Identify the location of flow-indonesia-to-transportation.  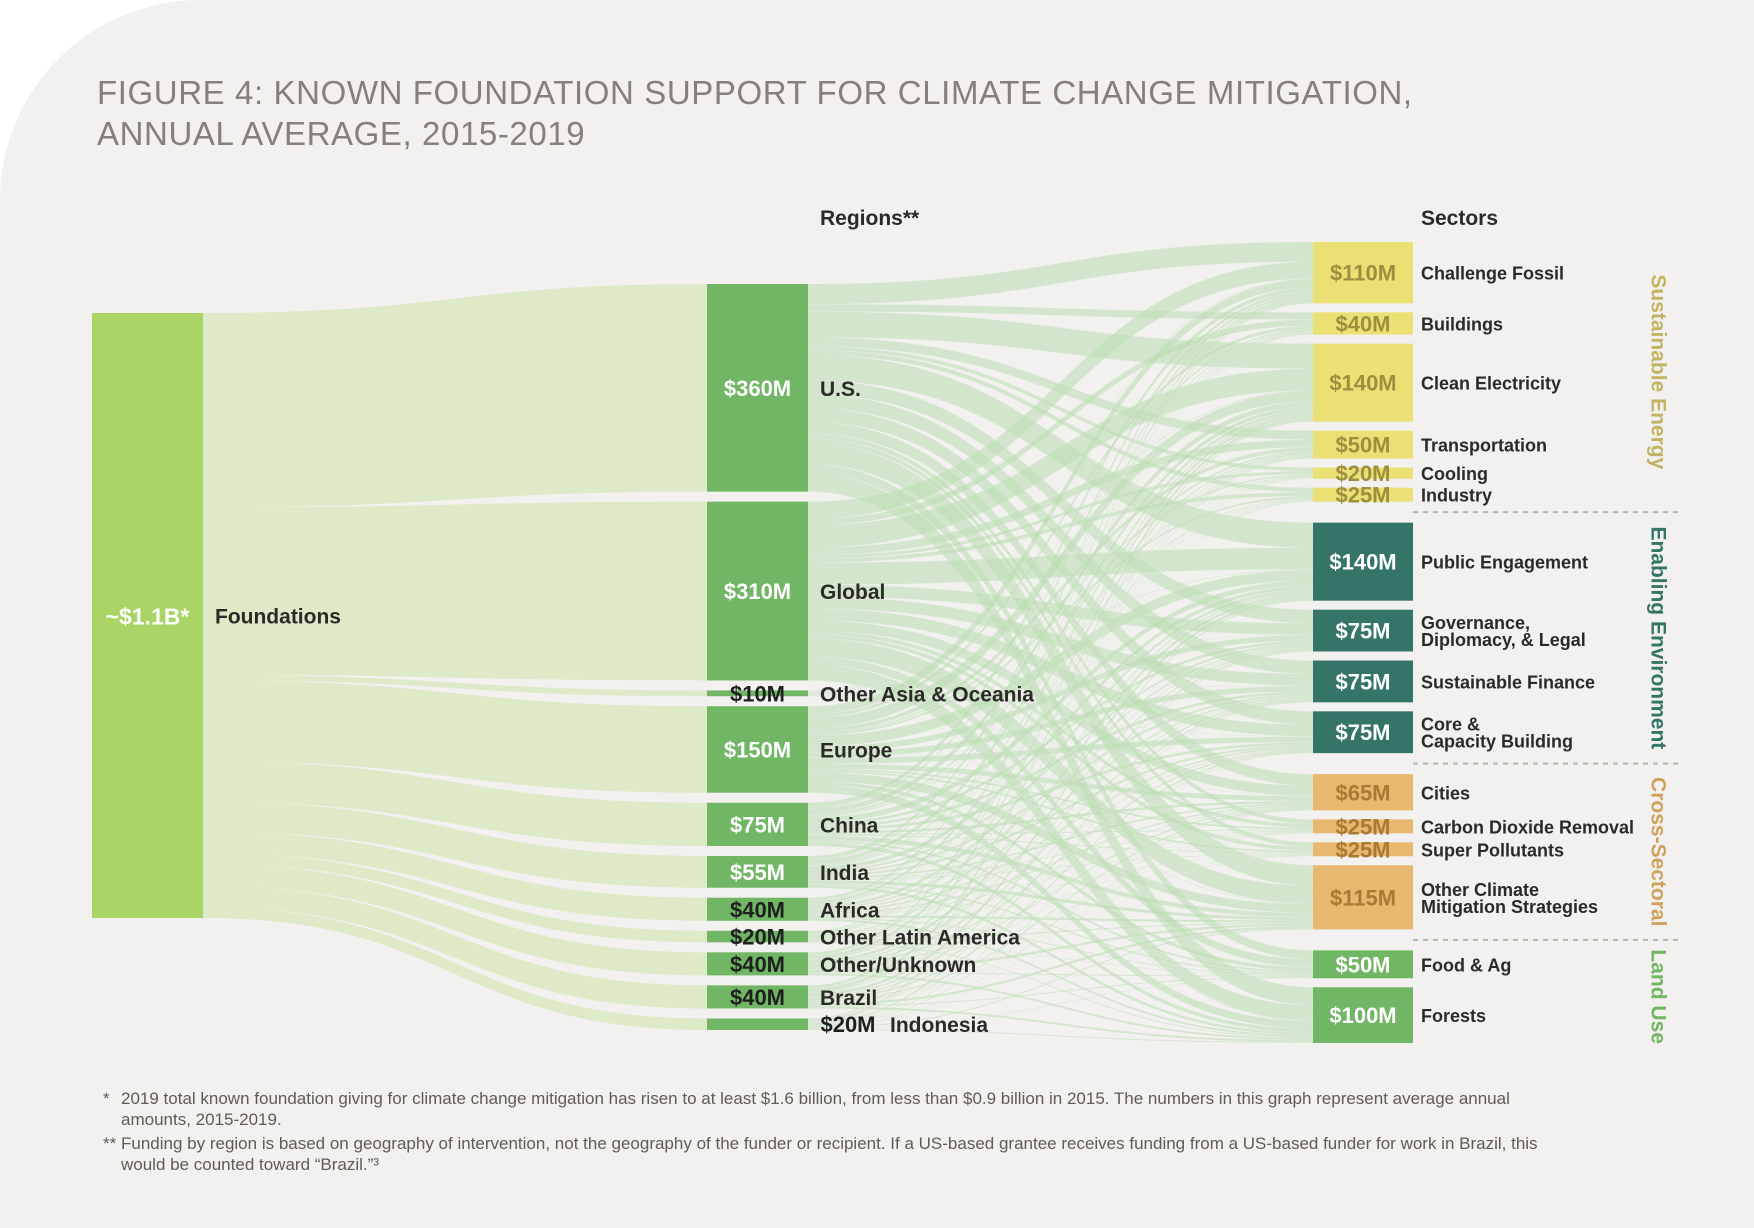
(1060, 740).